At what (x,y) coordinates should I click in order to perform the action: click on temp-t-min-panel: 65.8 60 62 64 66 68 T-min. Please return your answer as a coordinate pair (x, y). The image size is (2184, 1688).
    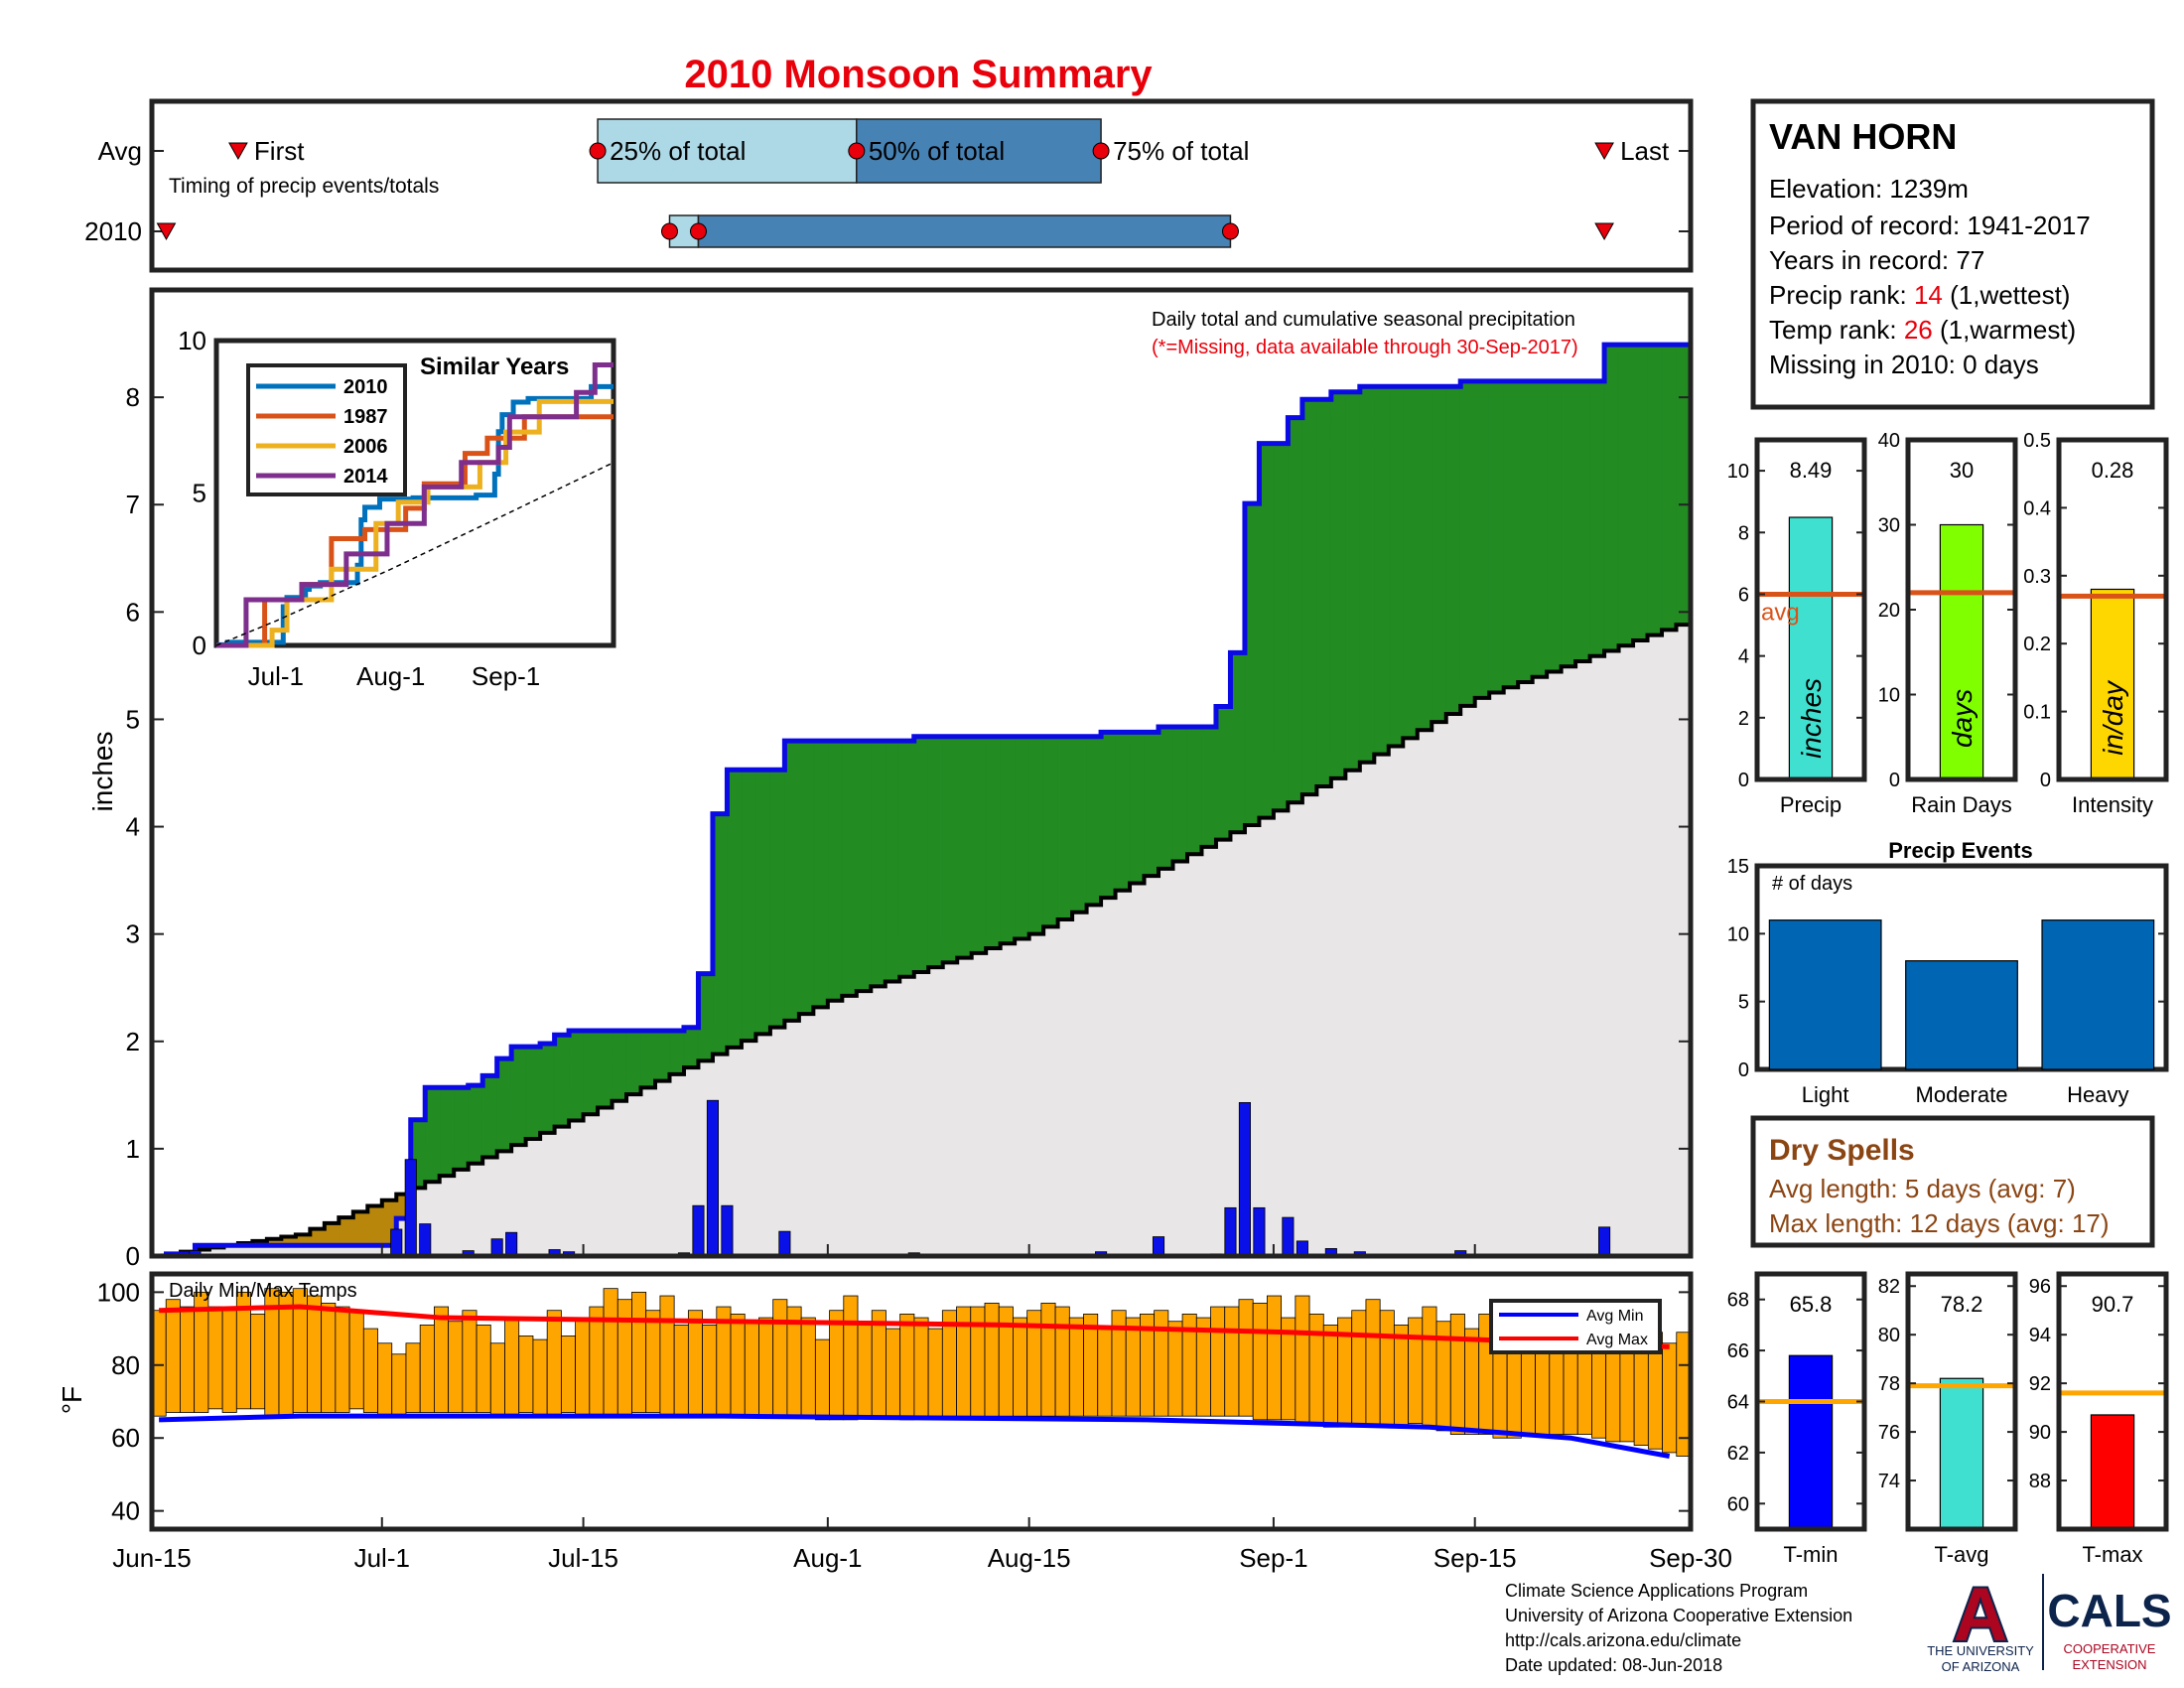
    Looking at the image, I should click on (1797, 1419).